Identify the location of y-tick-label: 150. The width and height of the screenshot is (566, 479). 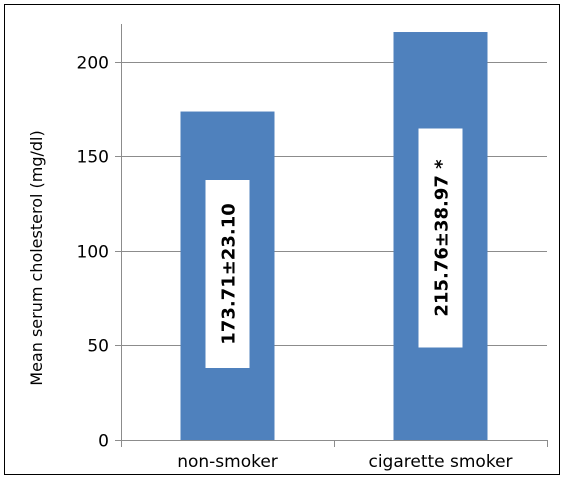
(93, 158).